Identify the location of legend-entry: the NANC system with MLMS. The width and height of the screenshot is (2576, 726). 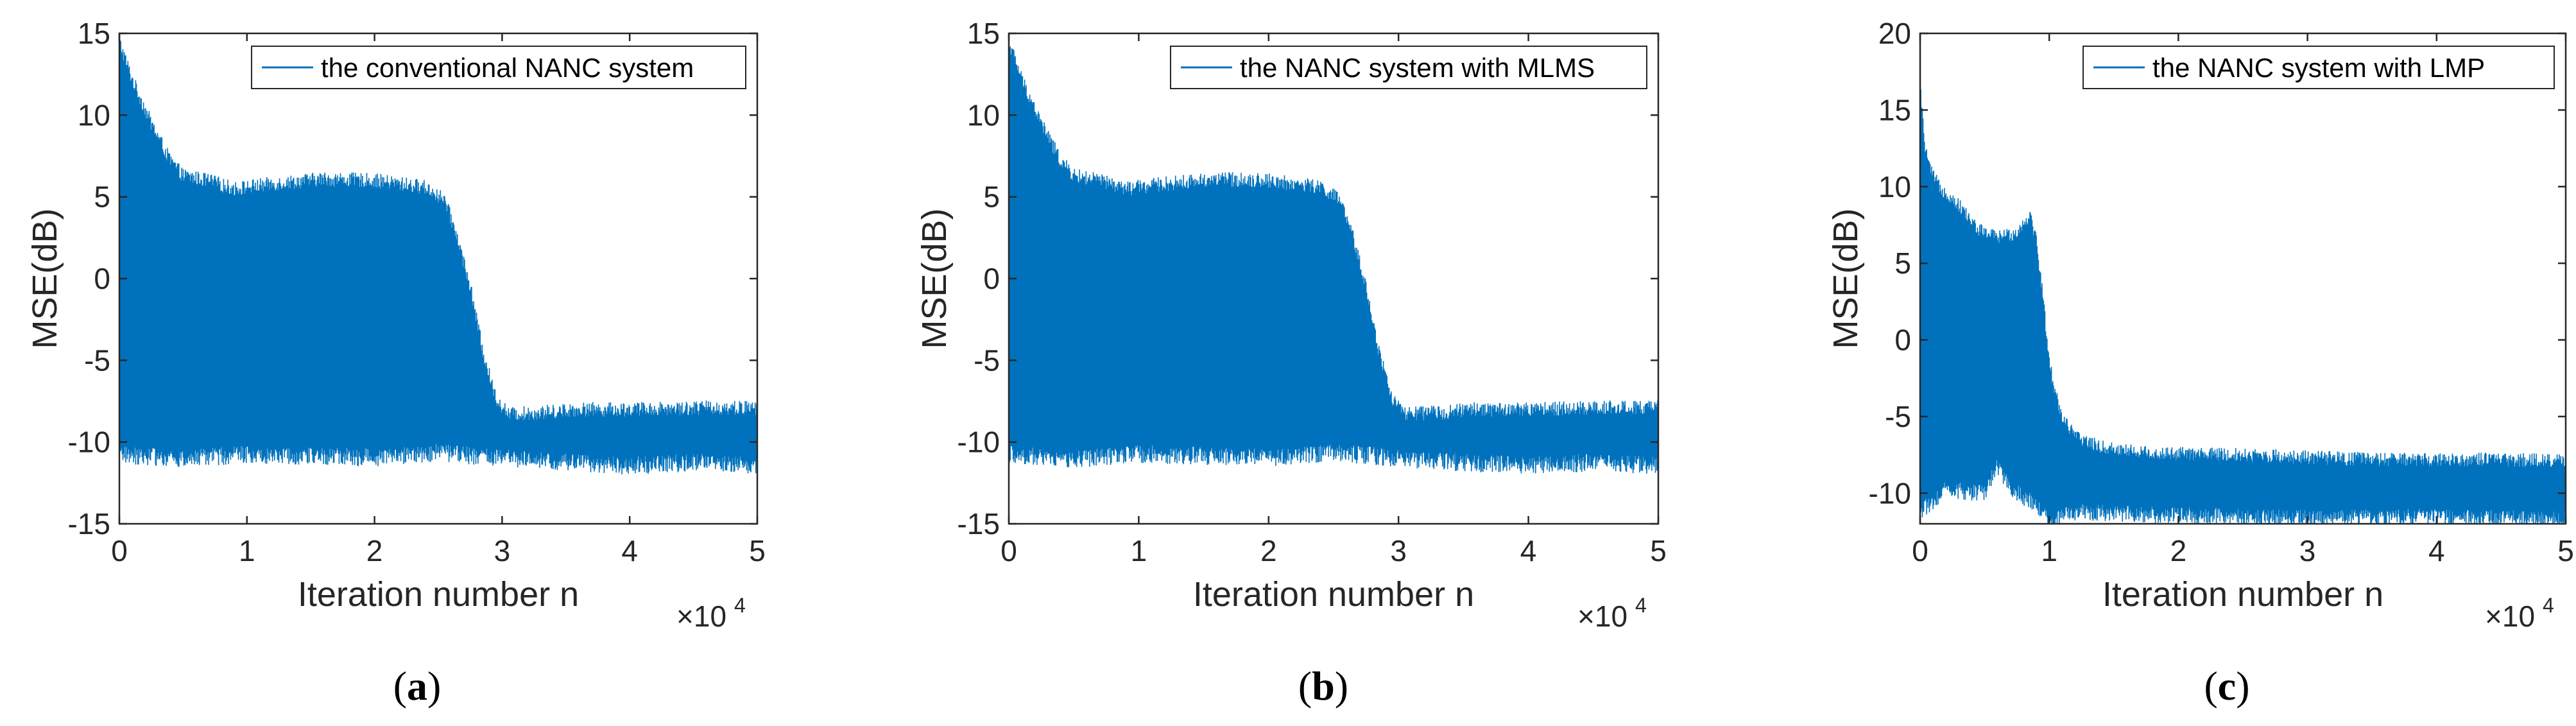
(1417, 68).